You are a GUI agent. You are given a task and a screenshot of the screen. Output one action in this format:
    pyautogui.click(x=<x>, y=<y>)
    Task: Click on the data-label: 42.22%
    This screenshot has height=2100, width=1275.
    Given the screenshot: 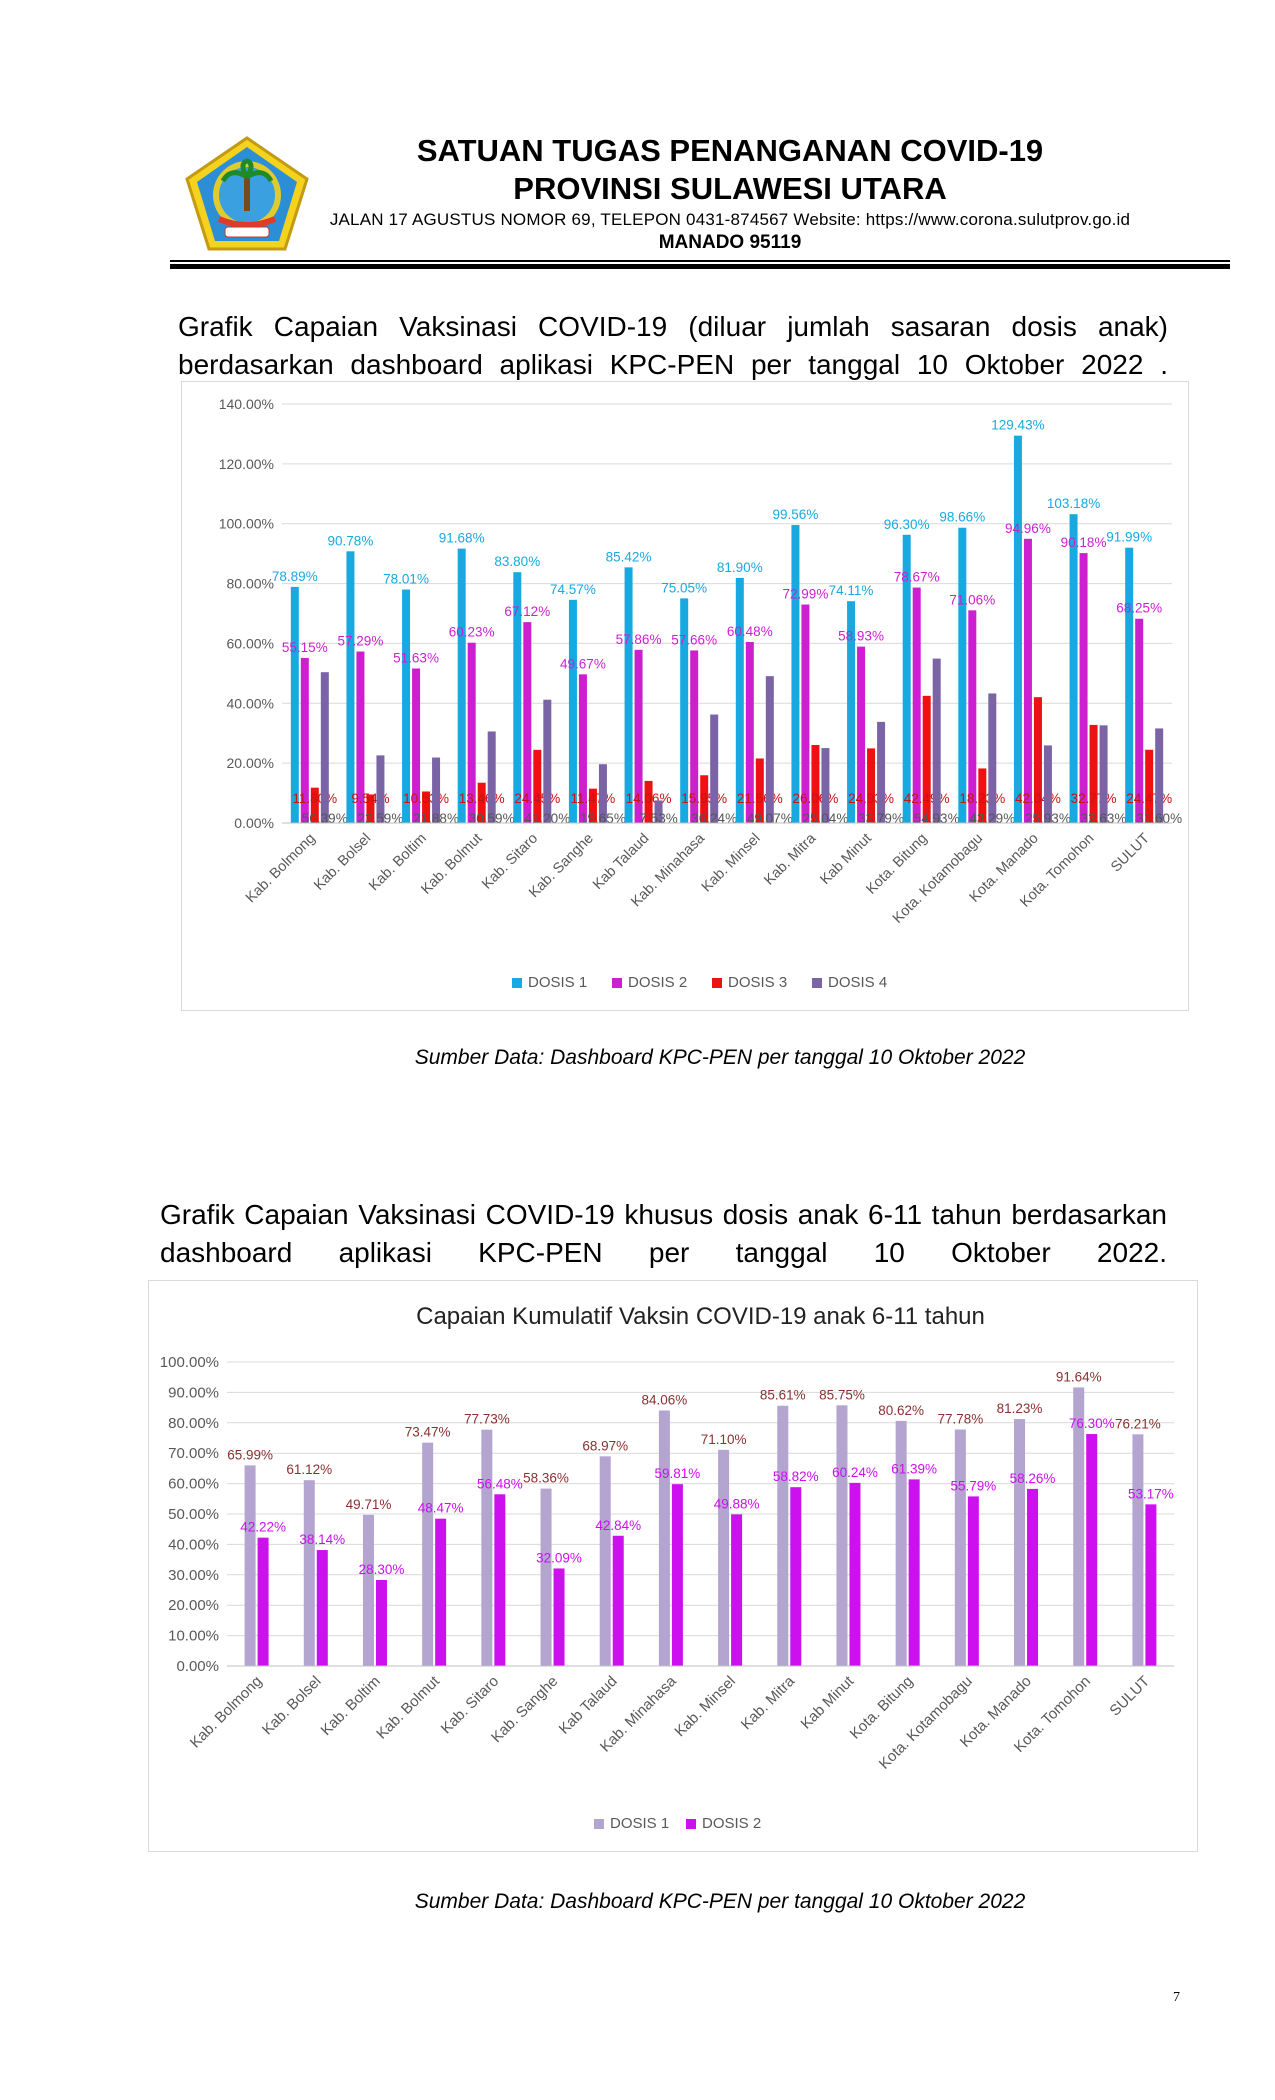 What is the action you would take?
    pyautogui.click(x=263, y=1527)
    